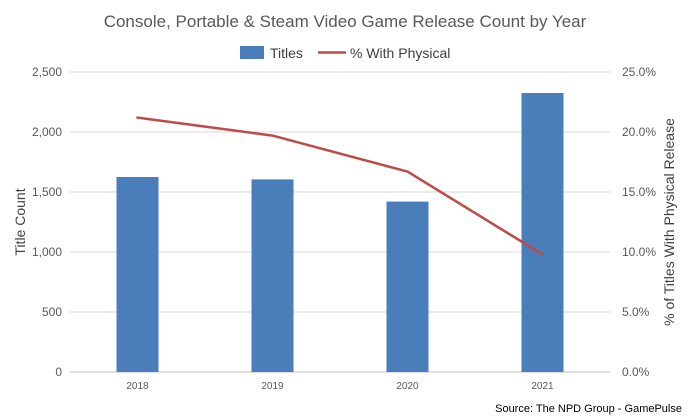 The image size is (690, 418). What do you see at coordinates (47, 72) in the screenshot?
I see `y-tick-label: 2,500` at bounding box center [47, 72].